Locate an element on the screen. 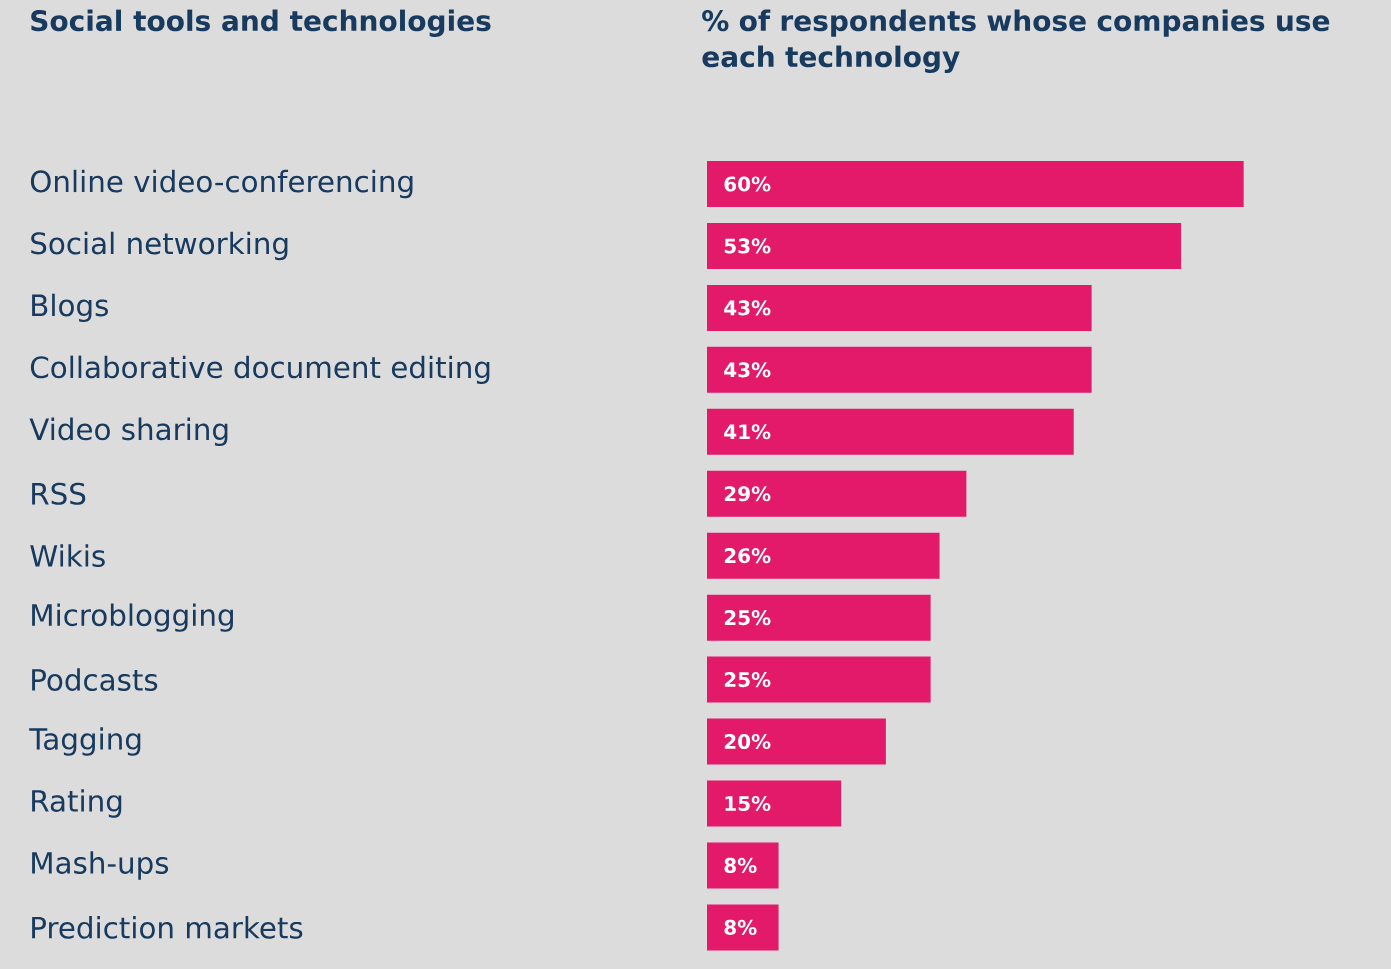 The image size is (1391, 969). y-tick-label: Collaborative document editing is located at coordinates (260, 370).